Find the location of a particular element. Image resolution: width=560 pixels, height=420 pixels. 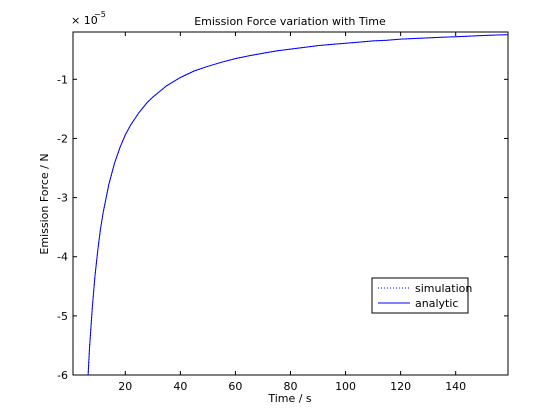

y-tick-label: -1 is located at coordinates (62, 79).